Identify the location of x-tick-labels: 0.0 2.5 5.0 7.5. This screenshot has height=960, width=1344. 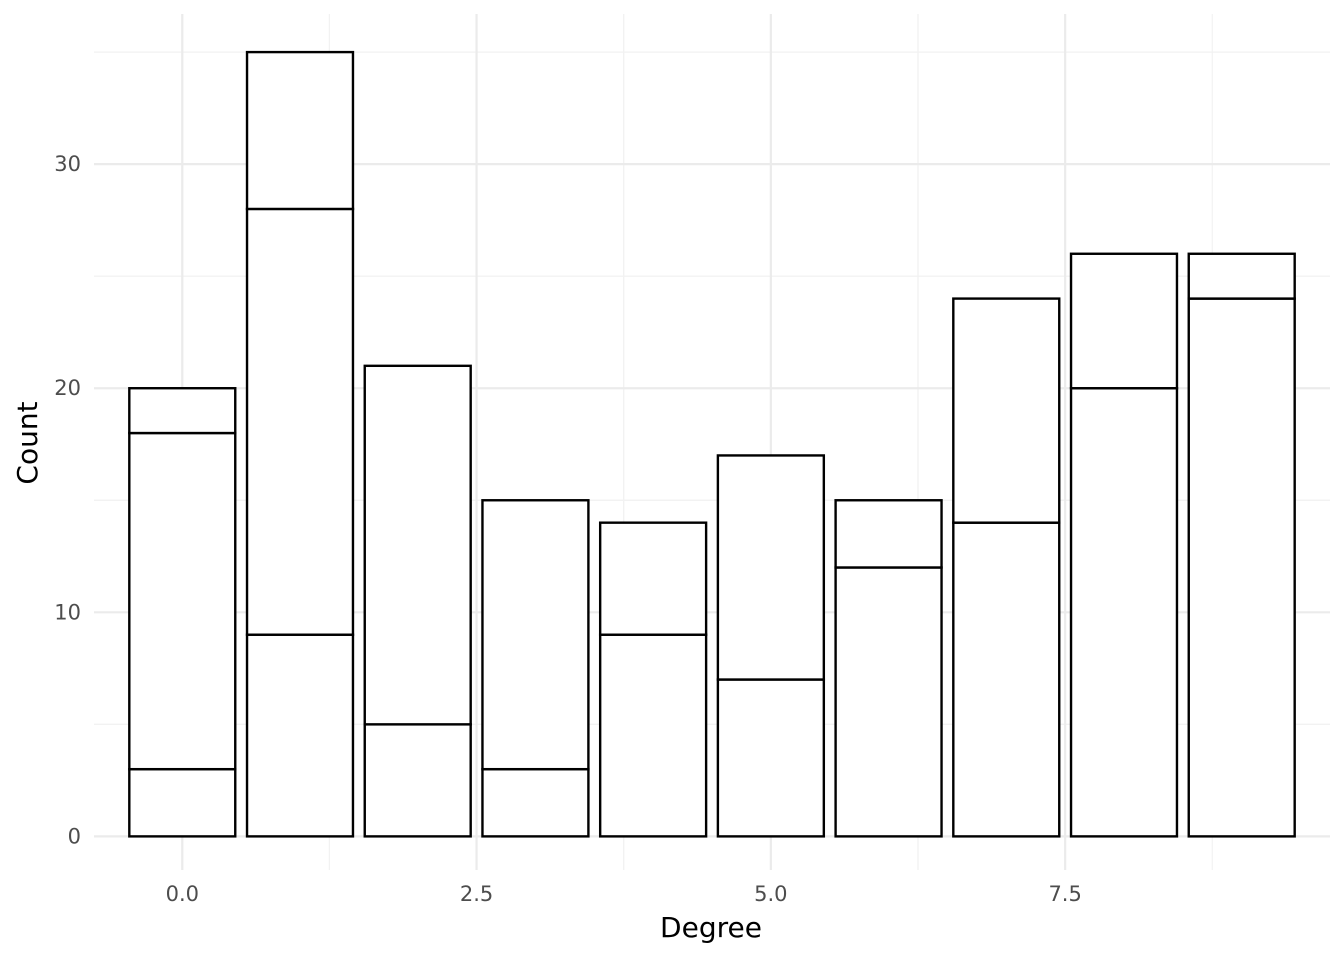
(624, 894).